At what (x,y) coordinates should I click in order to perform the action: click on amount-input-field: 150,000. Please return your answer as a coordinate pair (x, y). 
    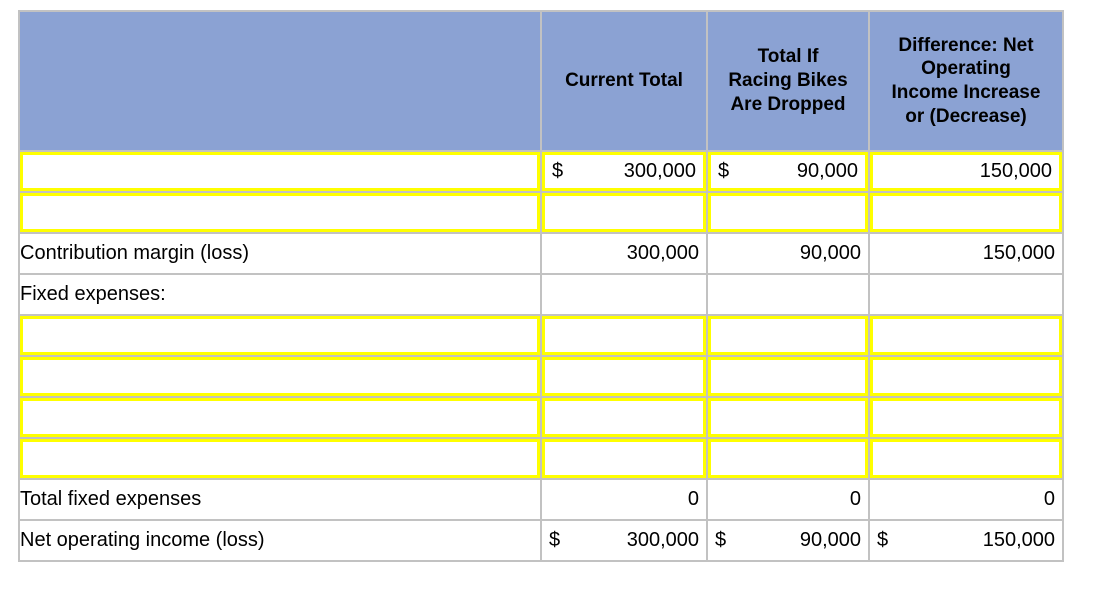
    Looking at the image, I should click on (966, 171).